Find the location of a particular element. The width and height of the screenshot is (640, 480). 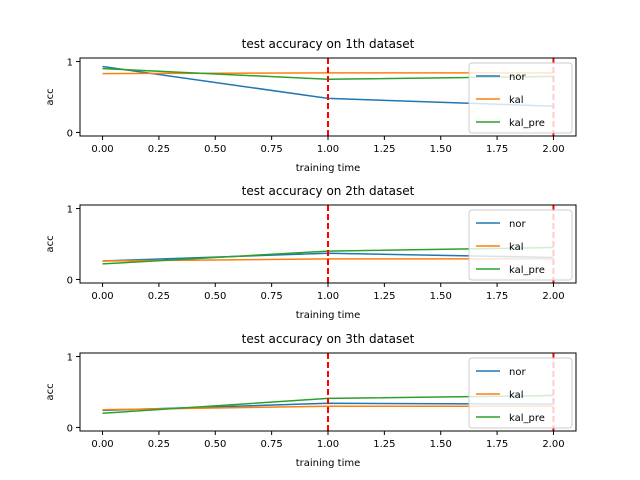

chart-title: test accuracy on 2th dataset is located at coordinates (328, 191).